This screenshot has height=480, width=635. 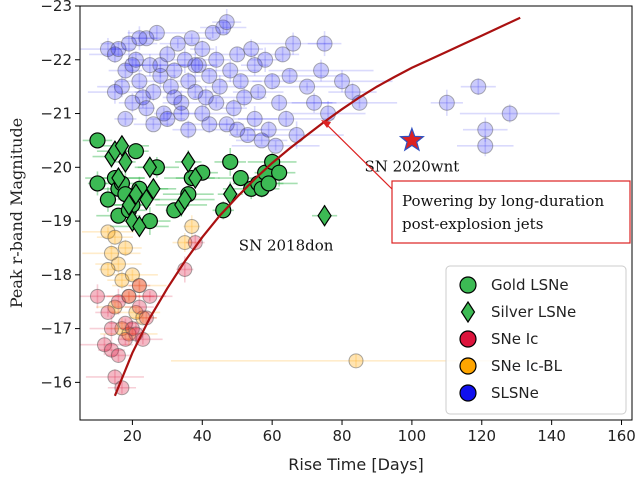 What do you see at coordinates (411, 139) in the screenshot?
I see `sn2020wnt-star-marker` at bounding box center [411, 139].